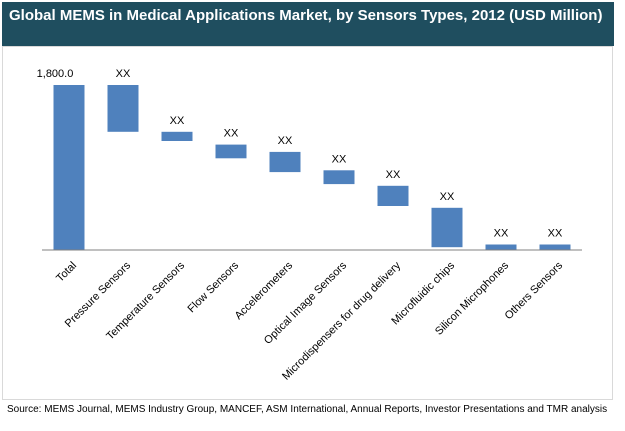 Image resolution: width=625 pixels, height=431 pixels. I want to click on data-label-9: XX, so click(555, 234).